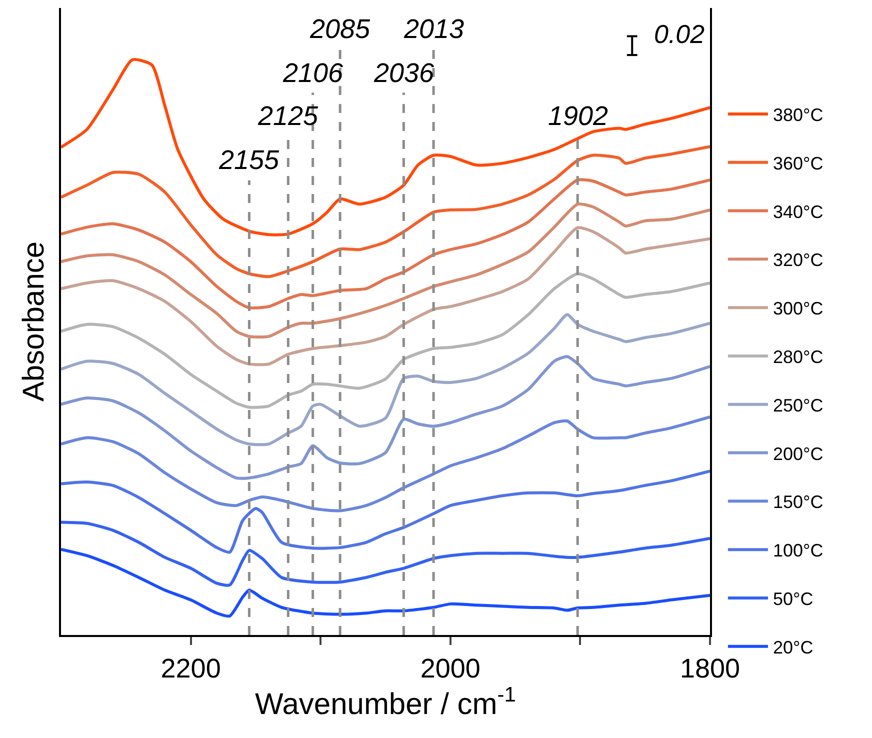 The height and width of the screenshot is (738, 872). I want to click on x-tick-label: 2200, so click(190, 668).